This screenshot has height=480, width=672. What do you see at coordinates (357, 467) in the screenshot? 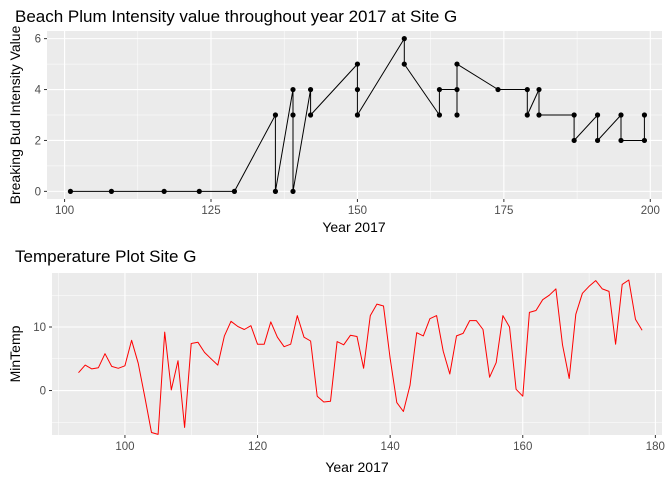
I see `temperature-x-axis-title: Year 2017` at bounding box center [357, 467].